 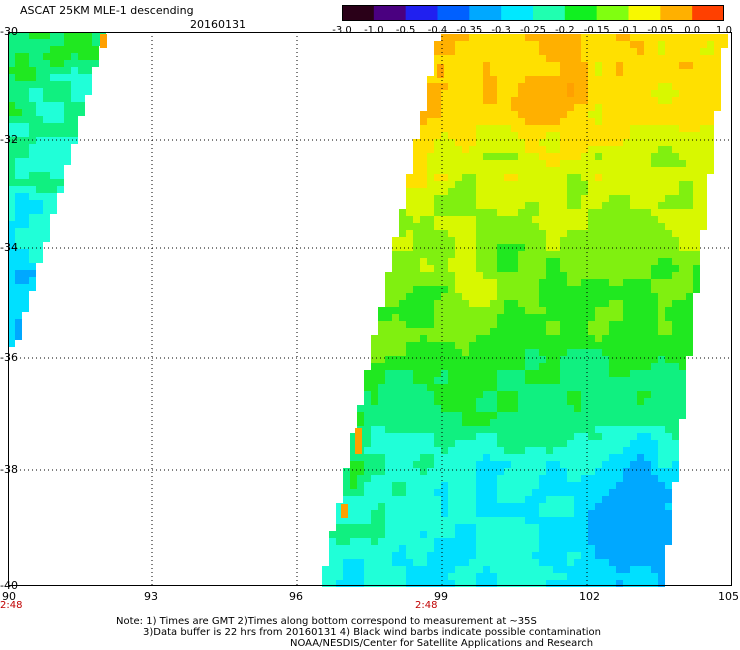 What do you see at coordinates (441, 596) in the screenshot?
I see `lon-tick-label: 99` at bounding box center [441, 596].